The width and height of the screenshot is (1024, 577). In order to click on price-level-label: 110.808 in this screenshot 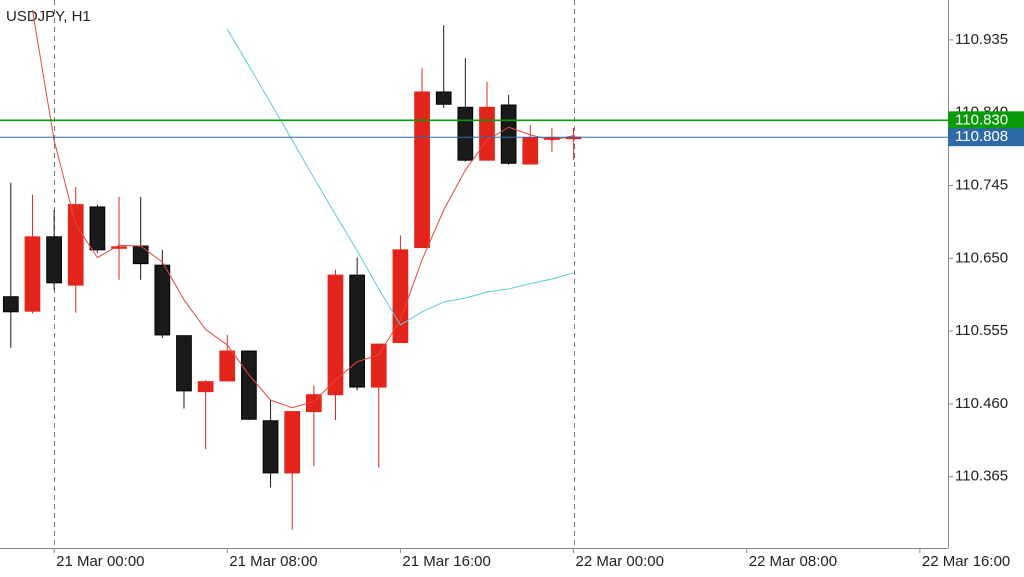, I will do `click(981, 136)`.